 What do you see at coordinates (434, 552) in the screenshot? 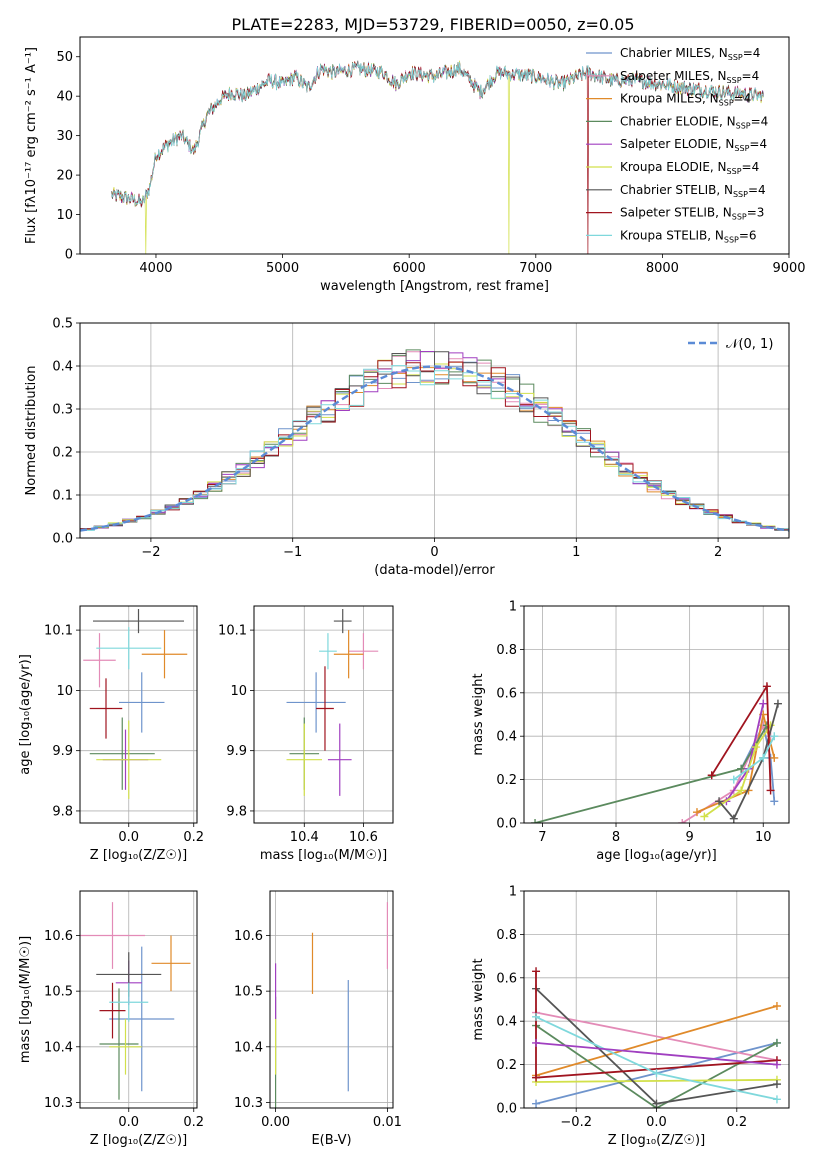
I see `x-tick-label: 0` at bounding box center [434, 552].